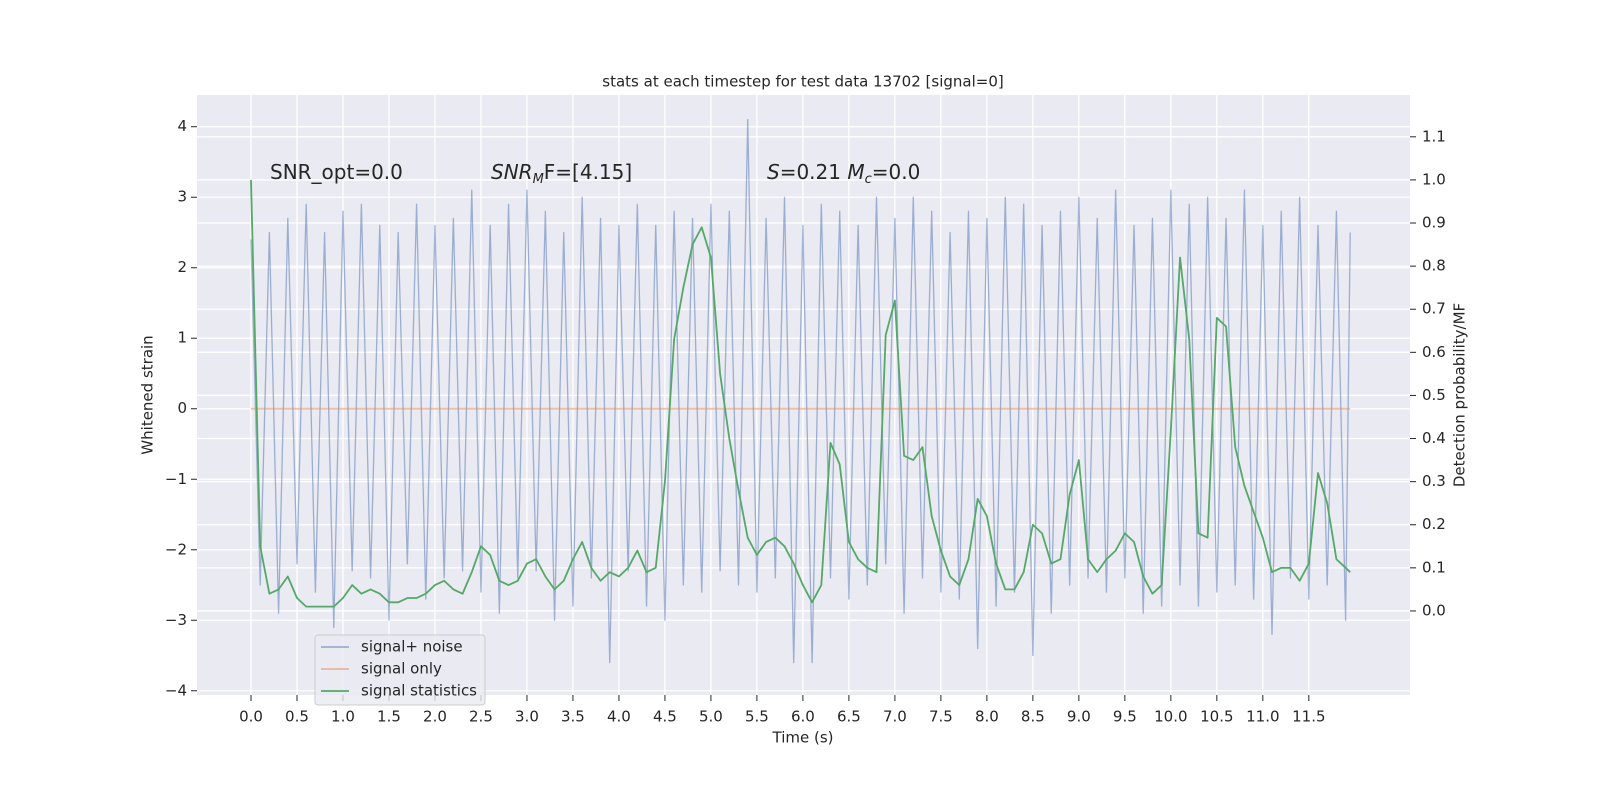 This screenshot has height=800, width=1600. Describe the element at coordinates (987, 717) in the screenshot. I see `x-tick-label: 8.0` at that location.